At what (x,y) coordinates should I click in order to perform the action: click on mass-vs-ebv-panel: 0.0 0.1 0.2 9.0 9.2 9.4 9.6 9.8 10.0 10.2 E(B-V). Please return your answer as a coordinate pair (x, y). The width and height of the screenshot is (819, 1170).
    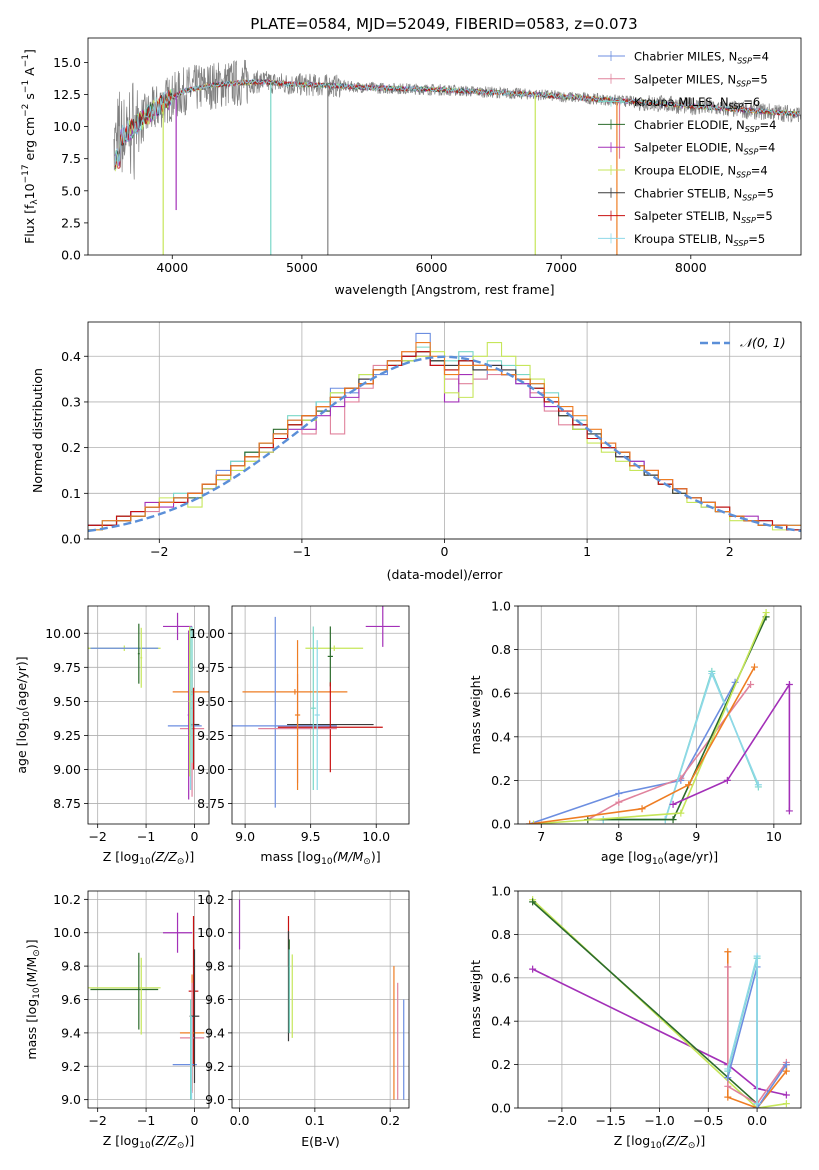
    Looking at the image, I should click on (303, 1019).